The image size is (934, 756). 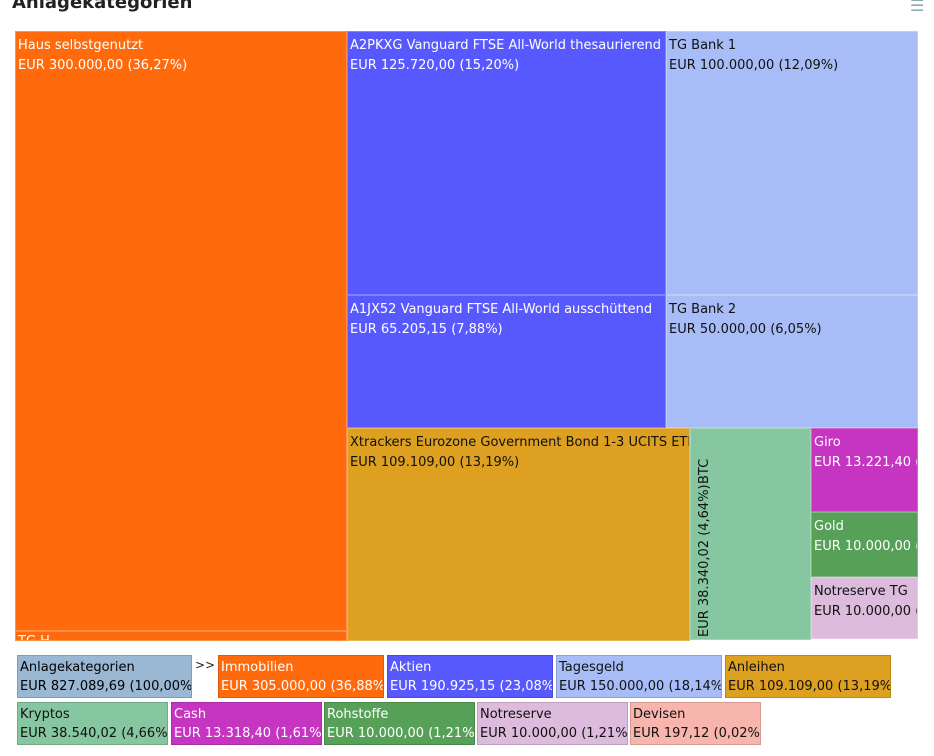 I want to click on legend-label: Cash, so click(x=190, y=714).